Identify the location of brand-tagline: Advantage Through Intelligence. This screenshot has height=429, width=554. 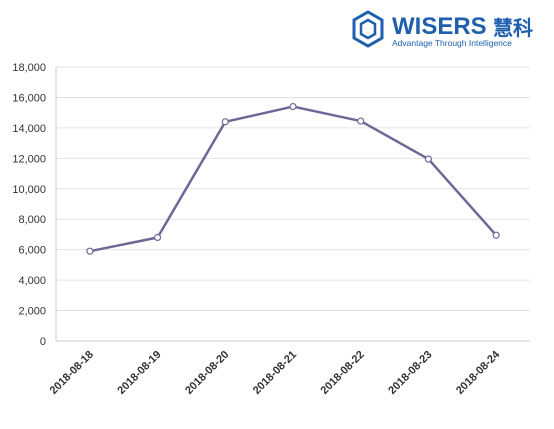
(452, 43).